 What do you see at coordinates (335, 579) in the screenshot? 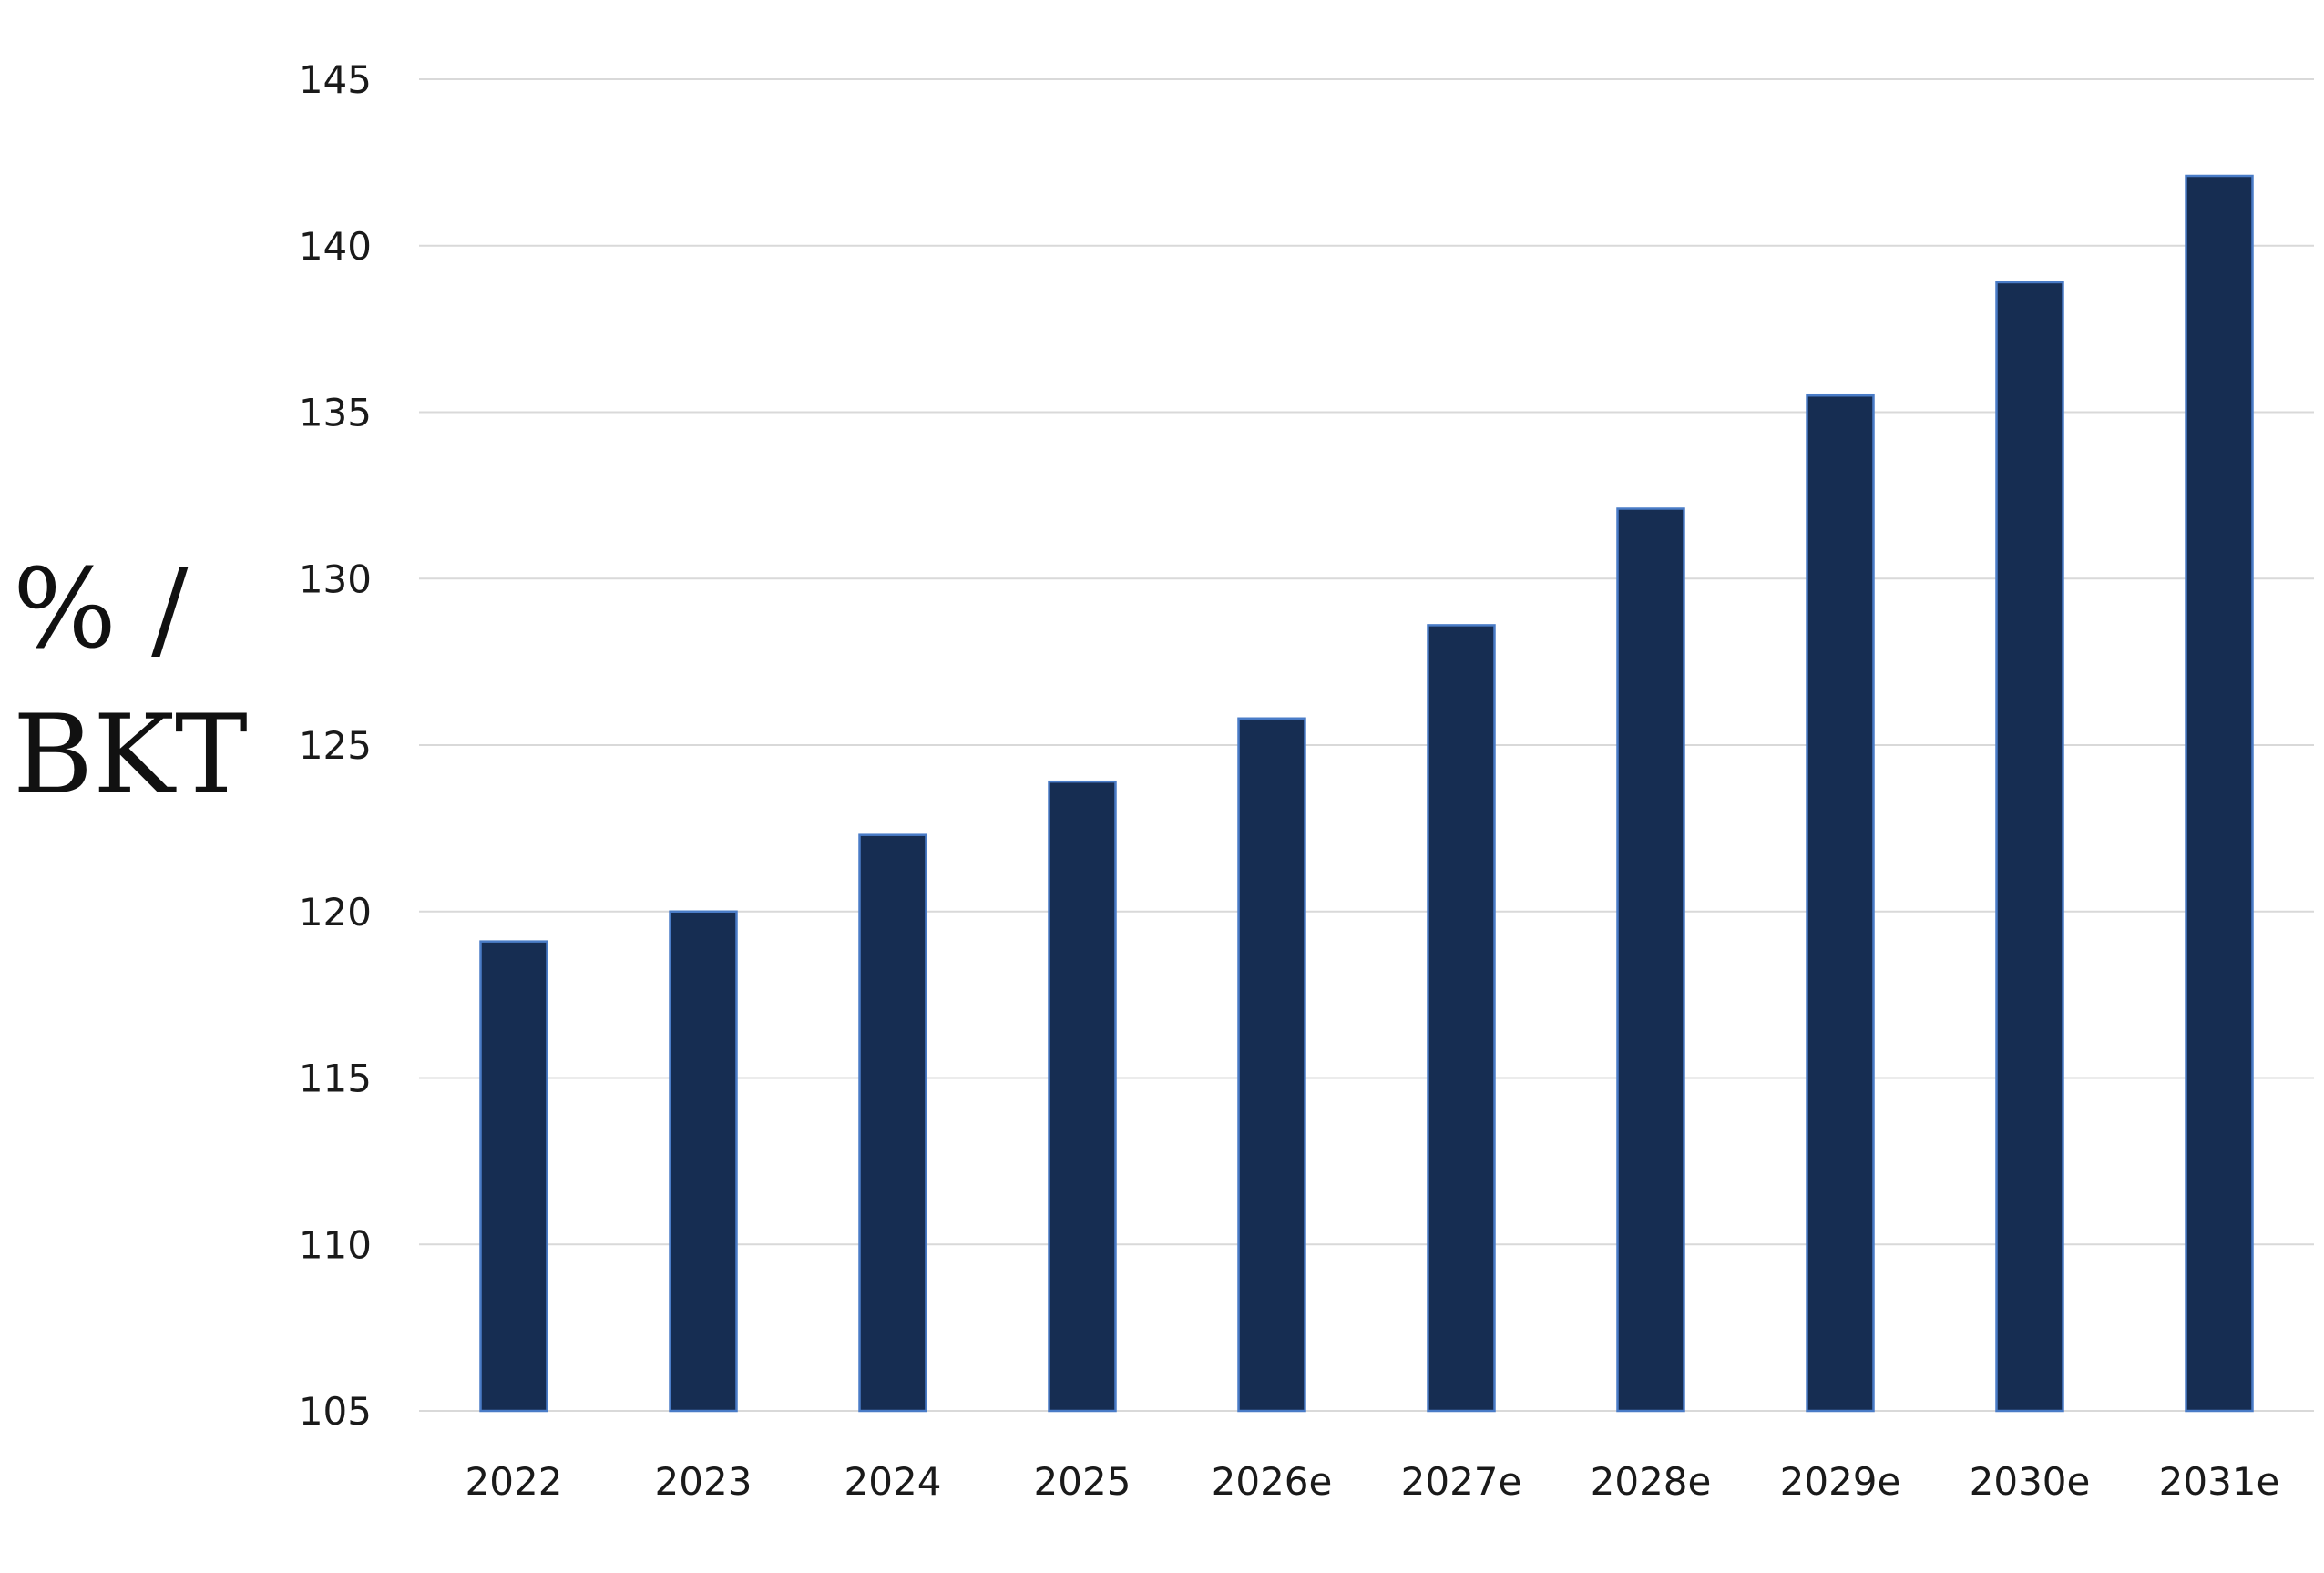
I see `y-tick-label: 130` at bounding box center [335, 579].